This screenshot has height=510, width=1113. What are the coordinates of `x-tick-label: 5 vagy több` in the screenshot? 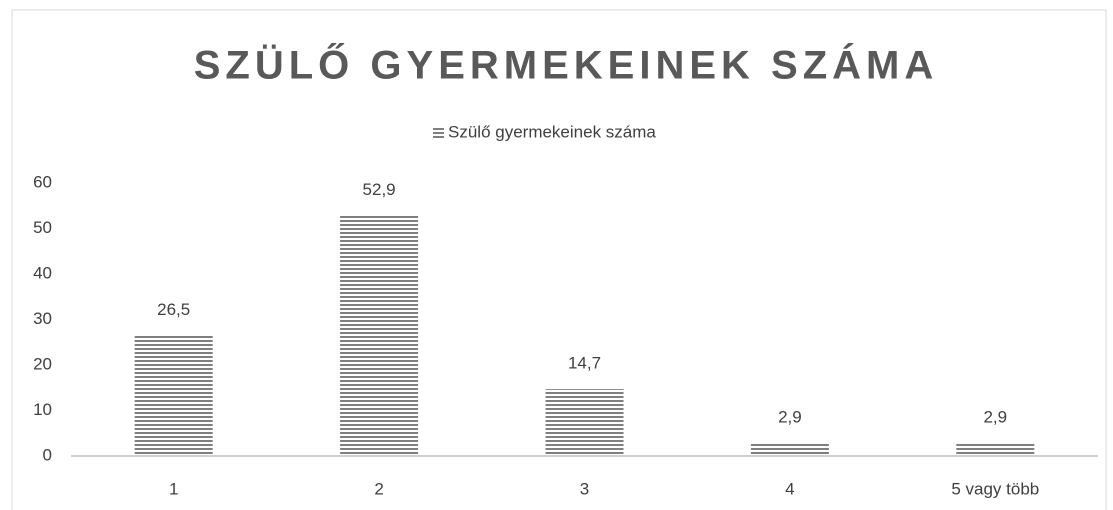 It's located at (995, 488).